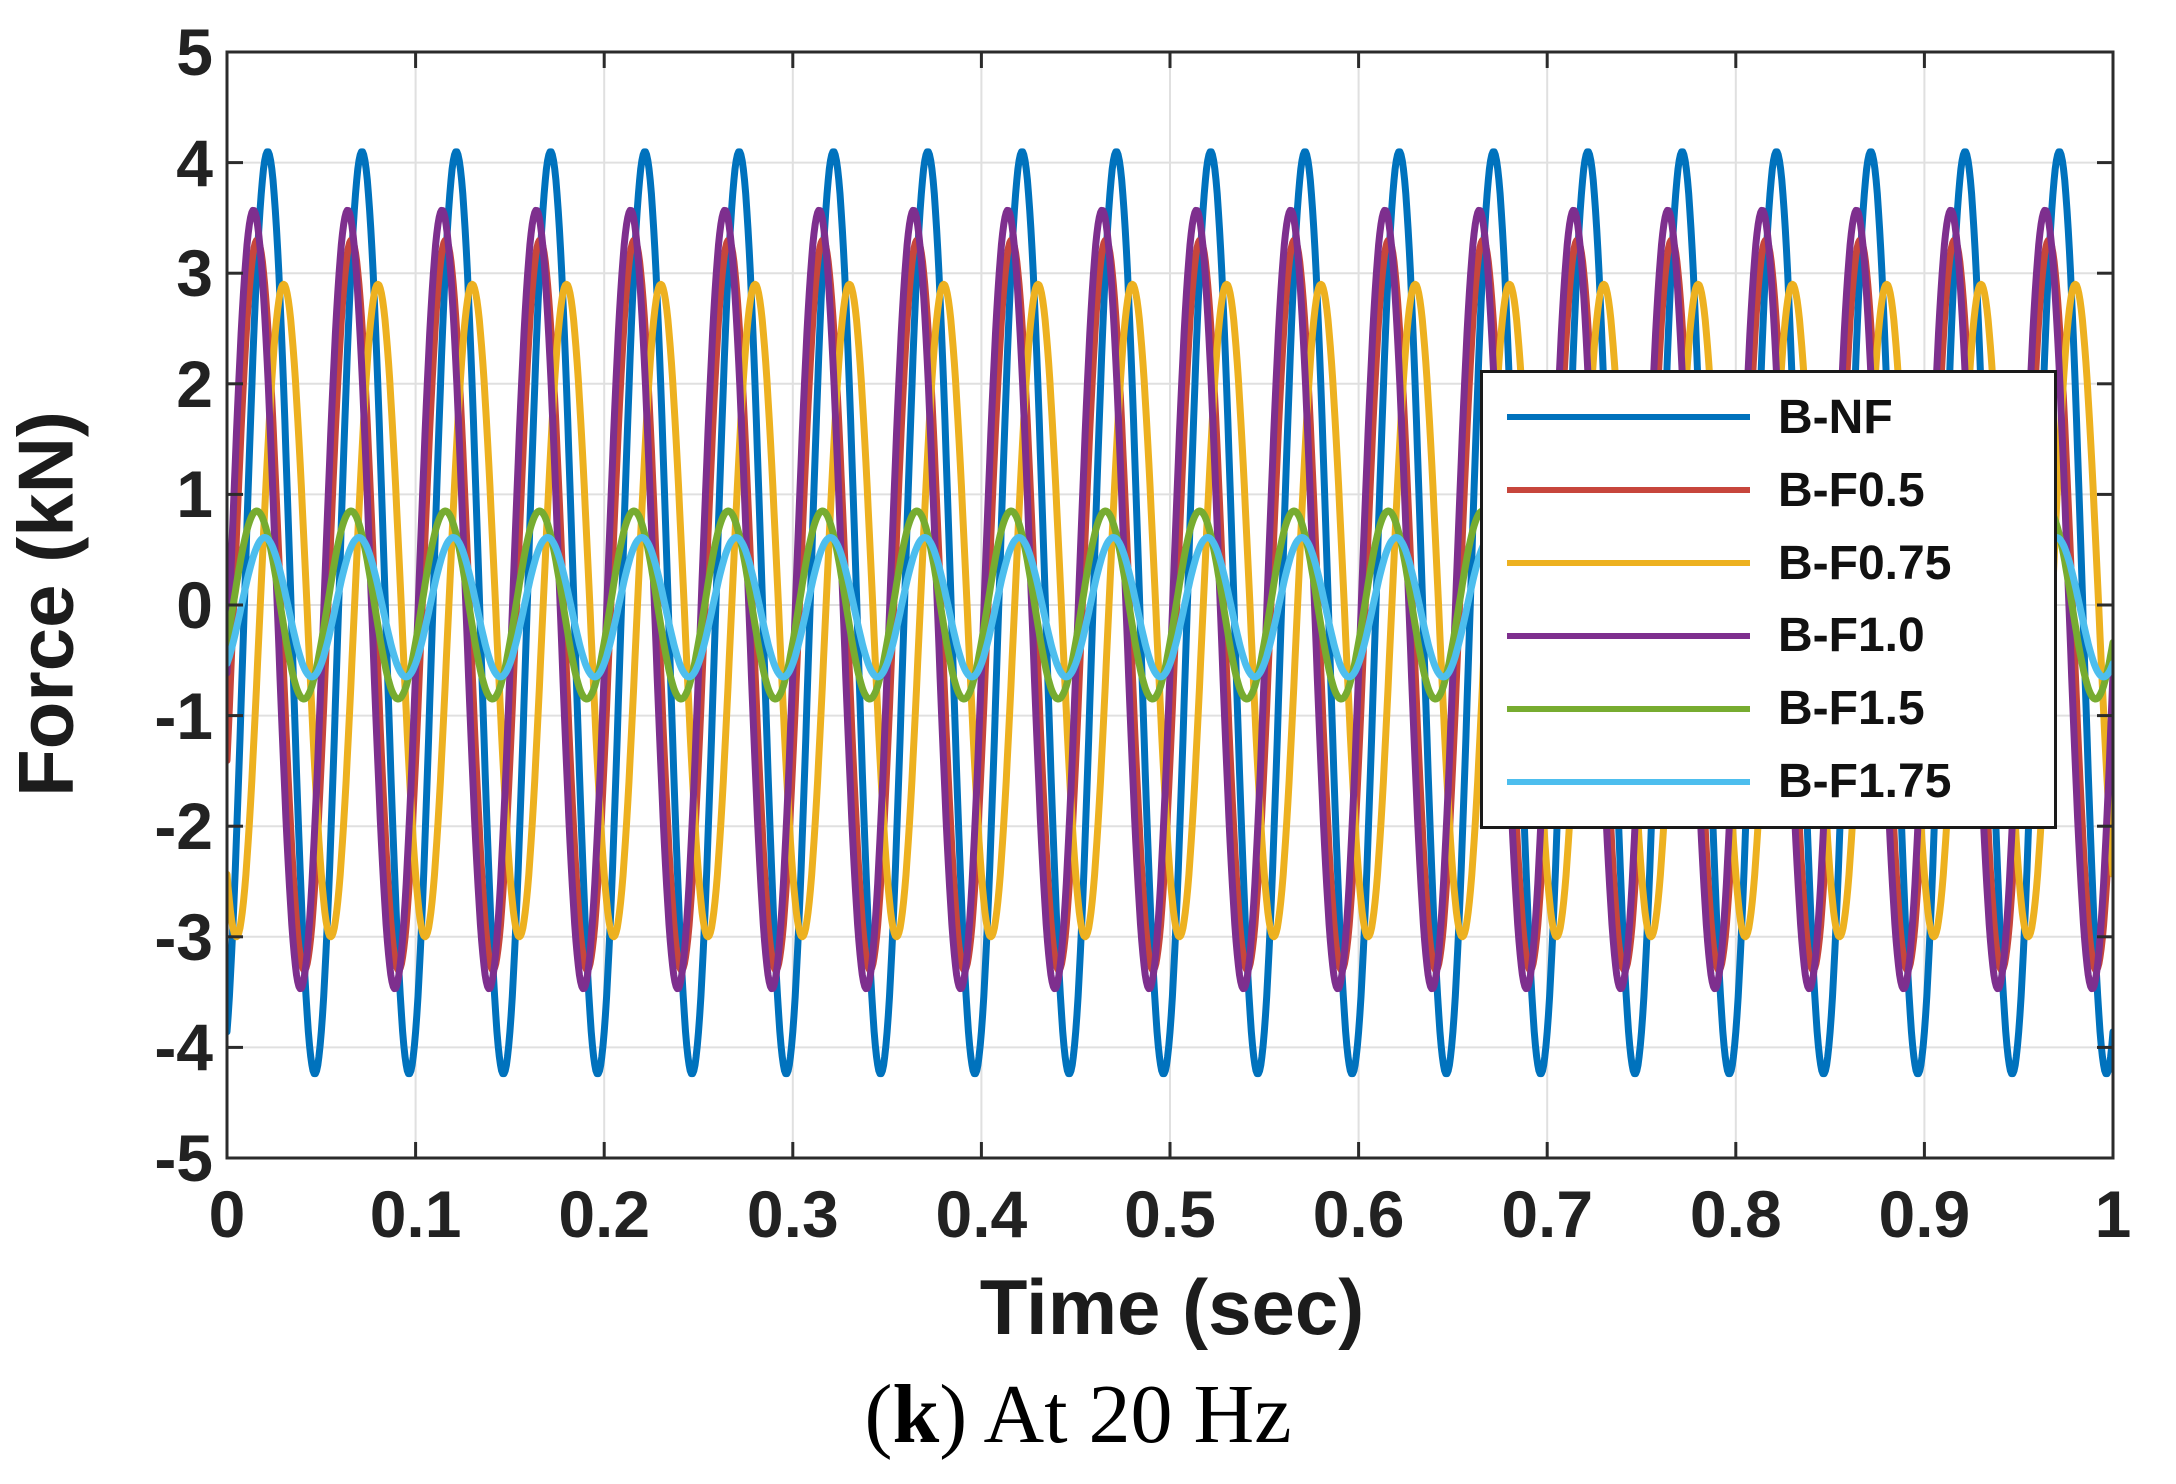  I want to click on legend-item-label: B-NF, so click(1835, 417).